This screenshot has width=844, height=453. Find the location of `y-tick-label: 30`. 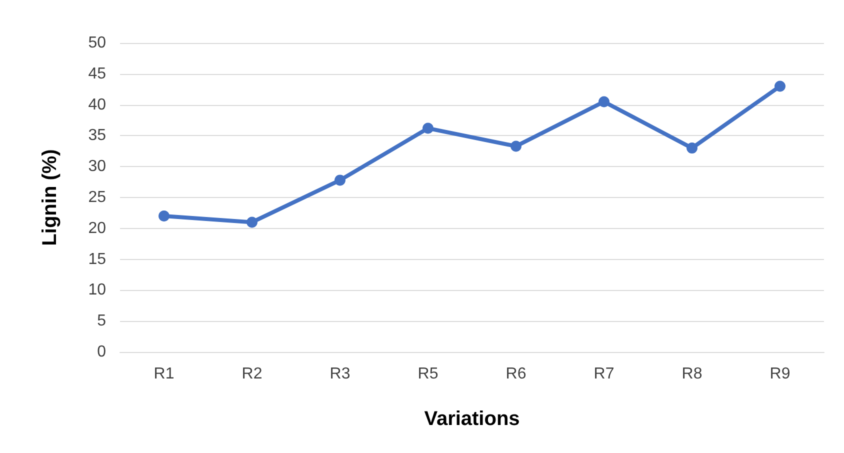

y-tick-label: 30 is located at coordinates (97, 167).